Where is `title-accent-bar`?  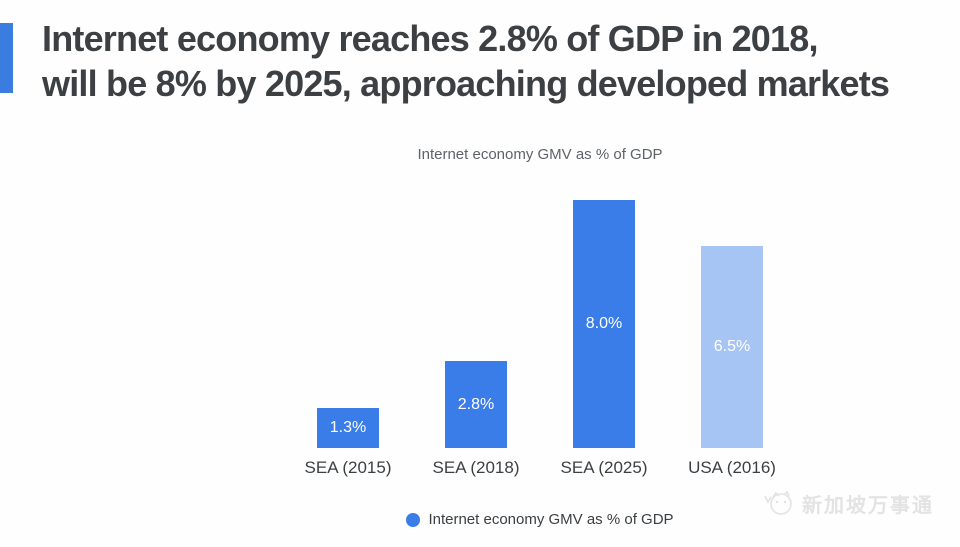
title-accent-bar is located at coordinates (6, 58).